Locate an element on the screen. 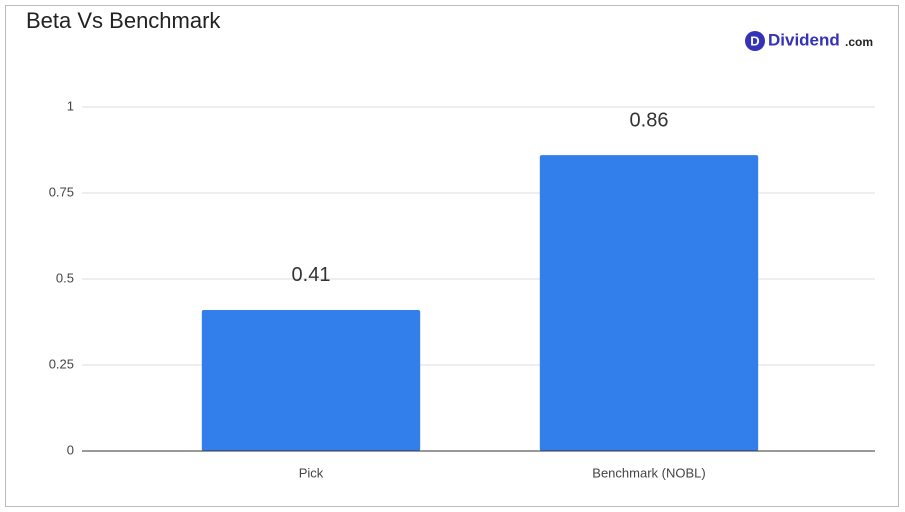 This screenshot has width=905, height=512. y-tick-label: 0 is located at coordinates (70, 449).